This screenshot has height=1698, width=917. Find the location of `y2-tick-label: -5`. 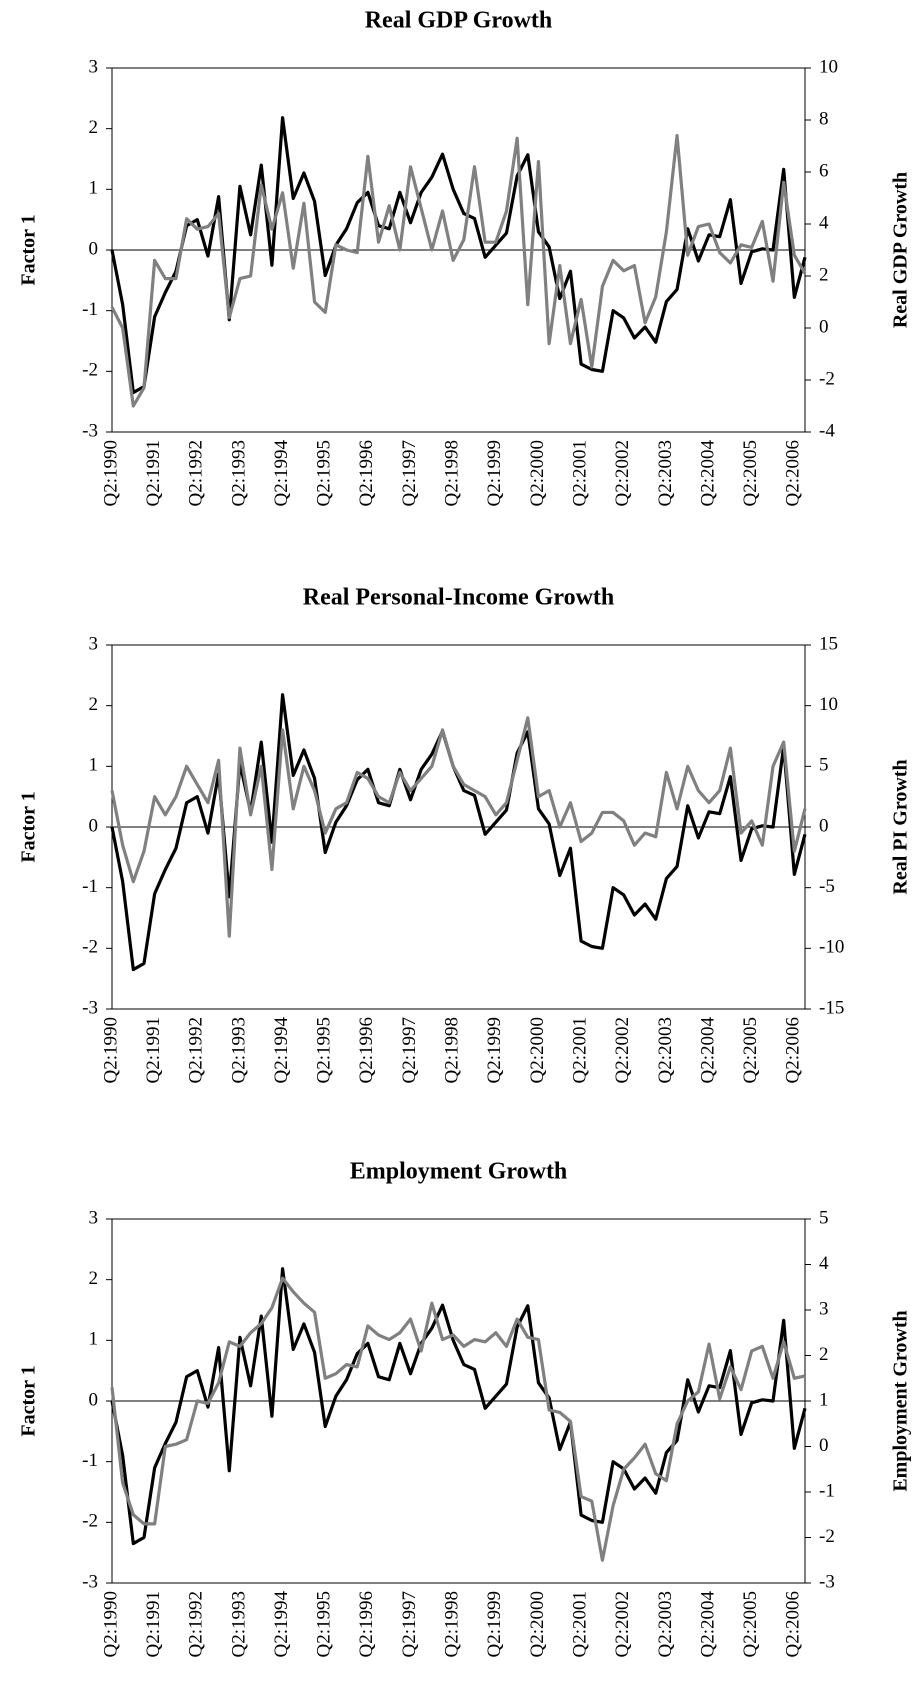

y2-tick-label: -5 is located at coordinates (827, 886).